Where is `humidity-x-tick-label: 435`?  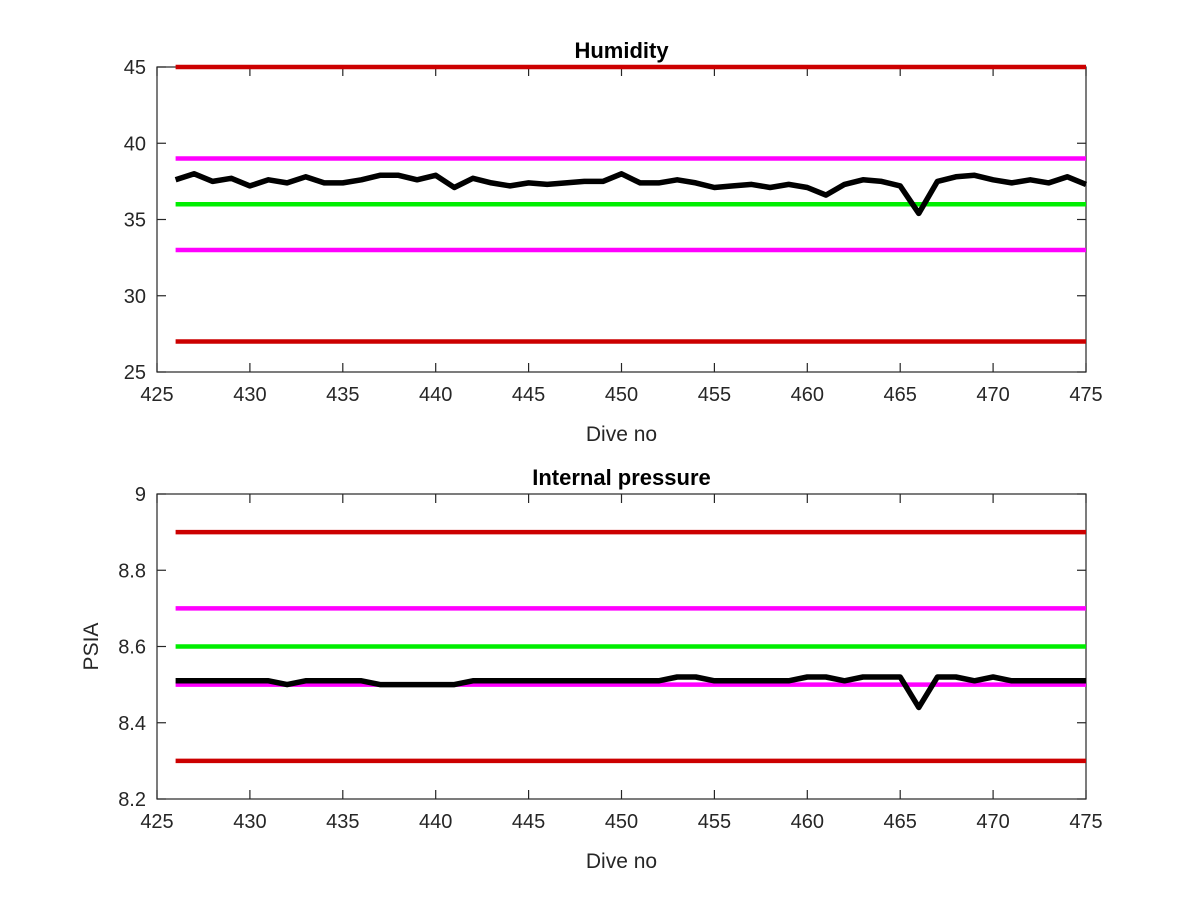 humidity-x-tick-label: 435 is located at coordinates (342, 395).